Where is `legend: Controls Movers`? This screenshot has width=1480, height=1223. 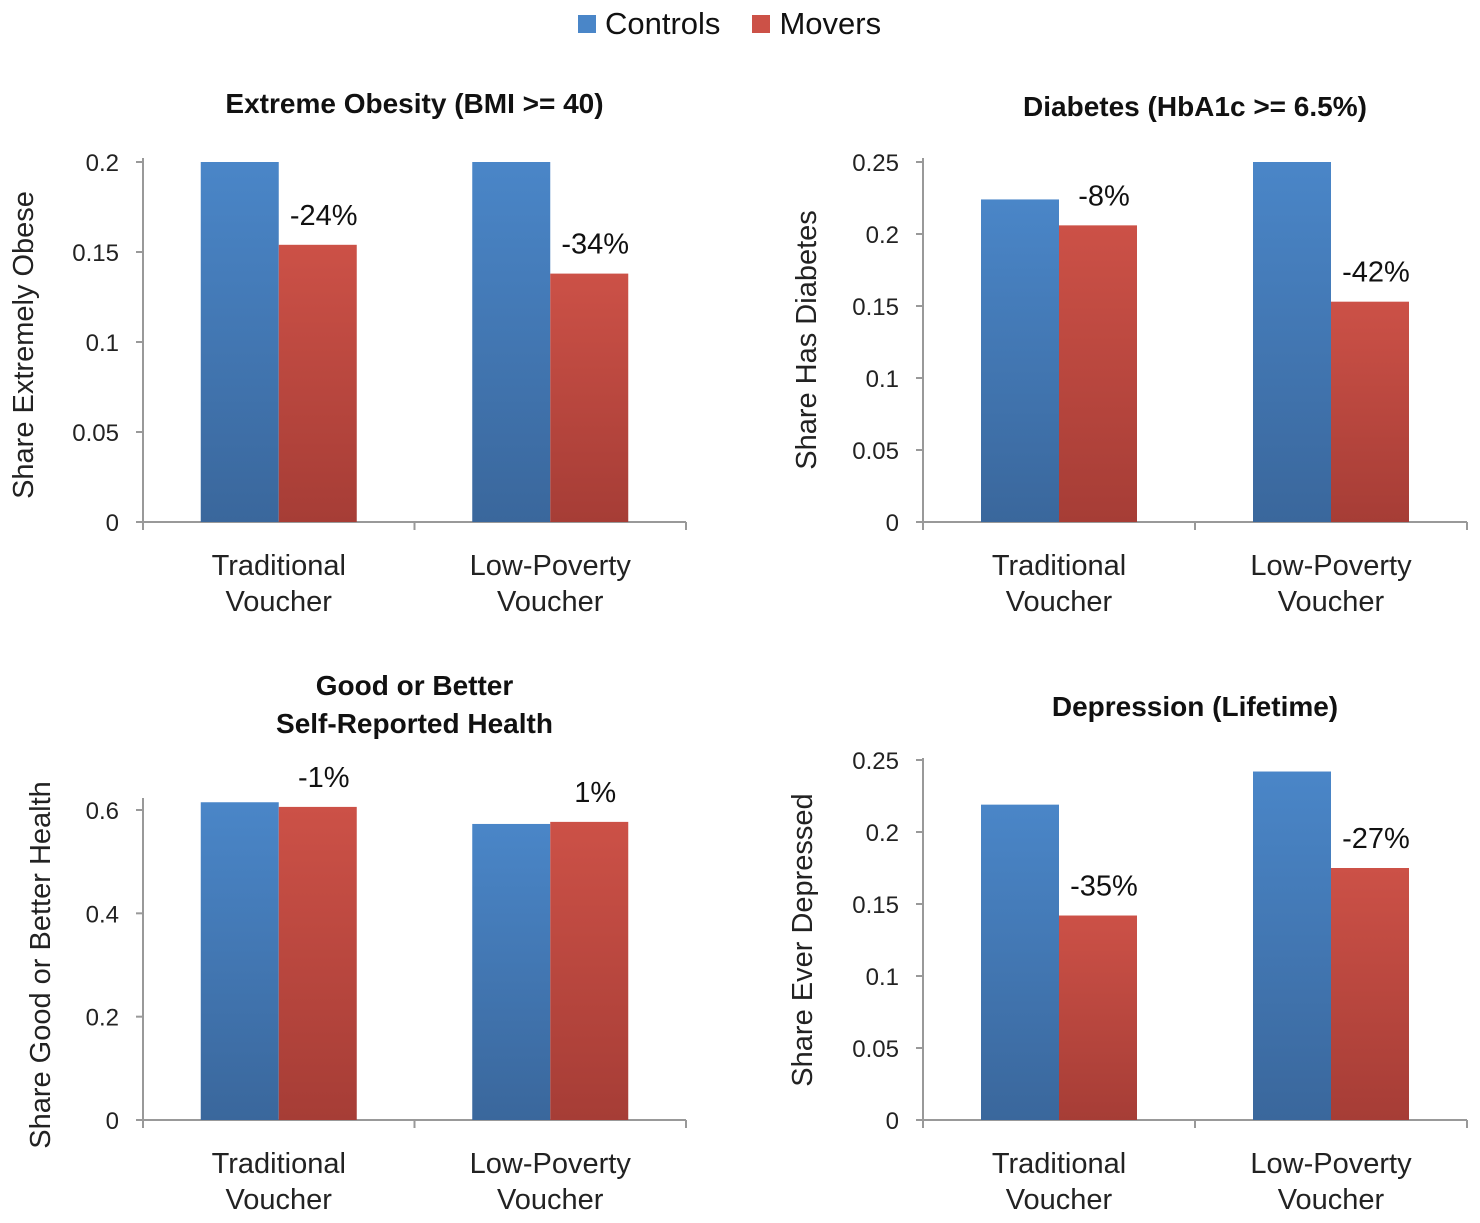 legend: Controls Movers is located at coordinates (745, 24).